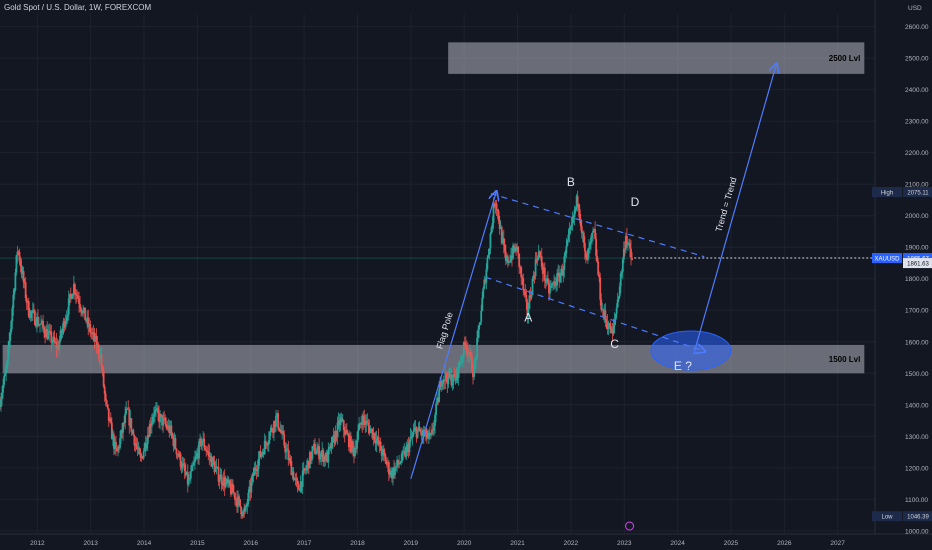  What do you see at coordinates (917, 90) in the screenshot?
I see `y-tick-label: 2400.00` at bounding box center [917, 90].